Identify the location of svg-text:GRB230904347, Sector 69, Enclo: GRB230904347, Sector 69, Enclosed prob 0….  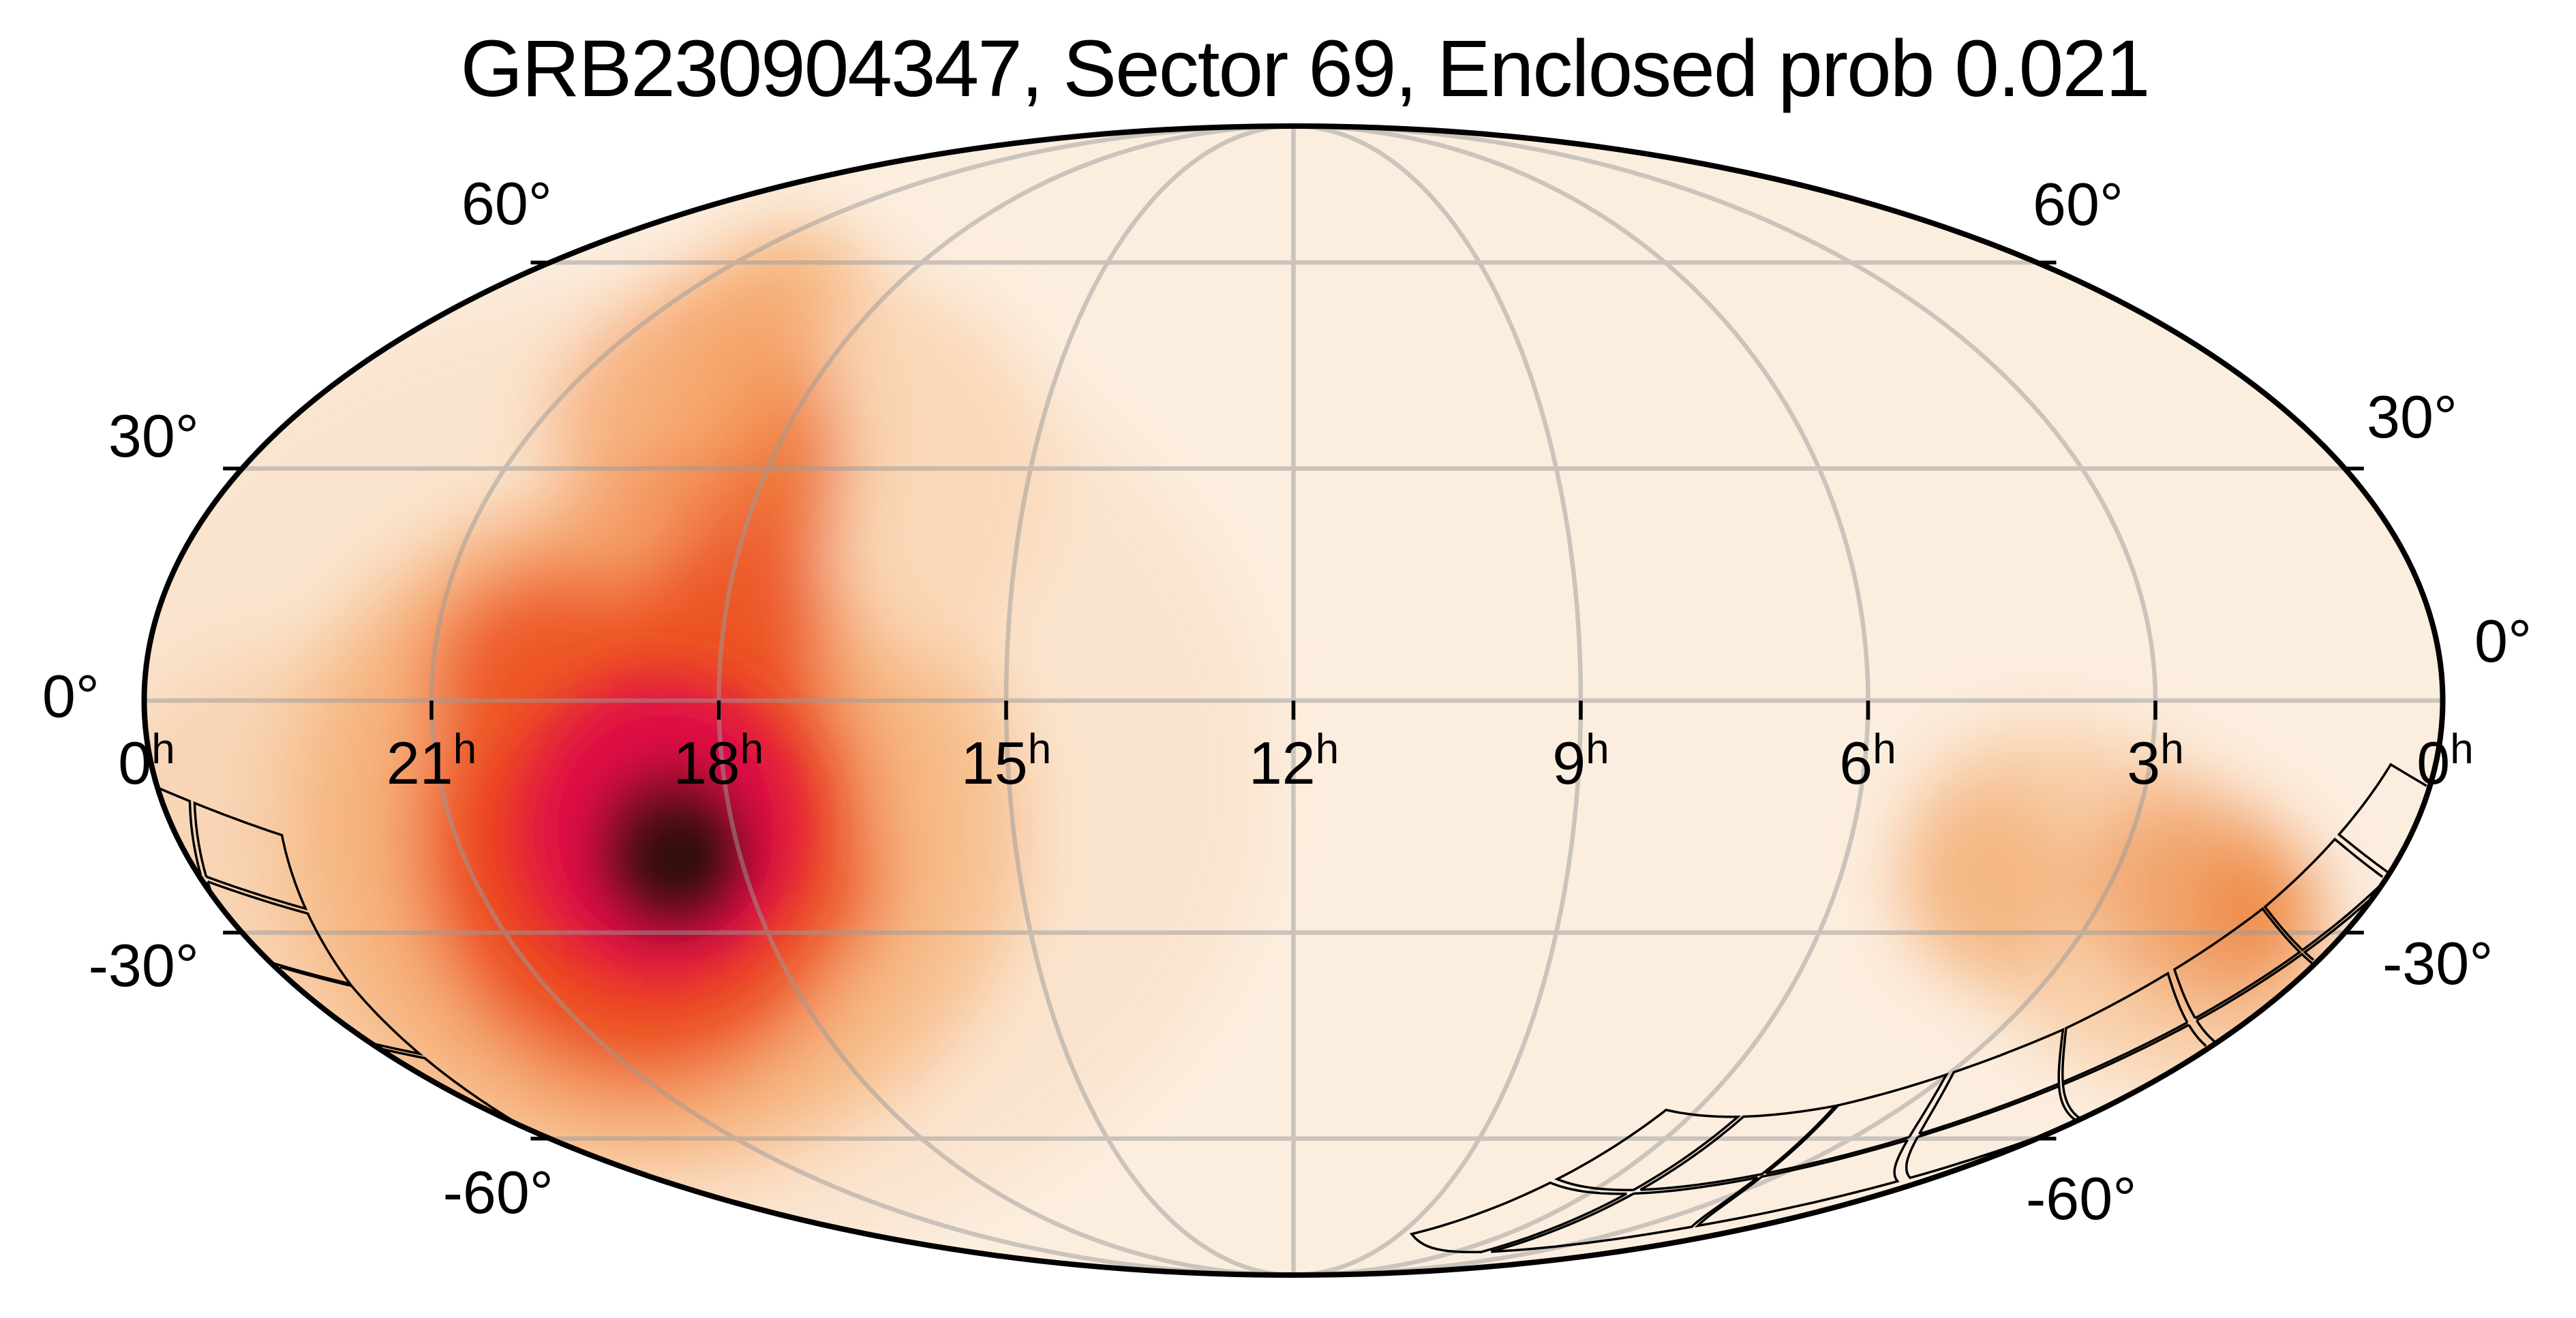
(1304, 69).